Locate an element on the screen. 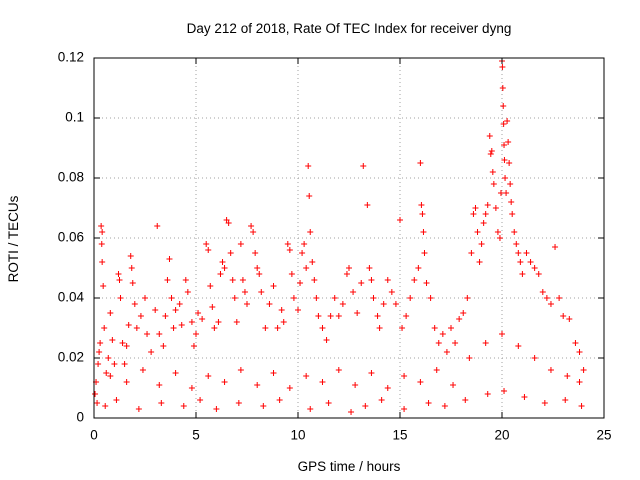  y-tick-label: 0.02 is located at coordinates (71, 357).